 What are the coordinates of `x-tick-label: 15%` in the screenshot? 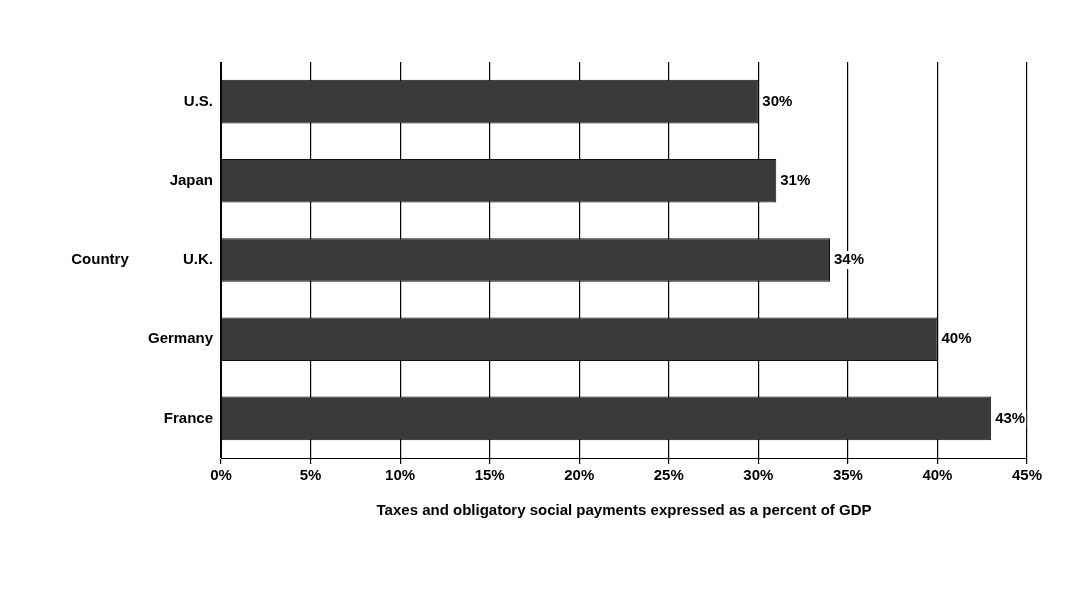 It's located at (489, 475).